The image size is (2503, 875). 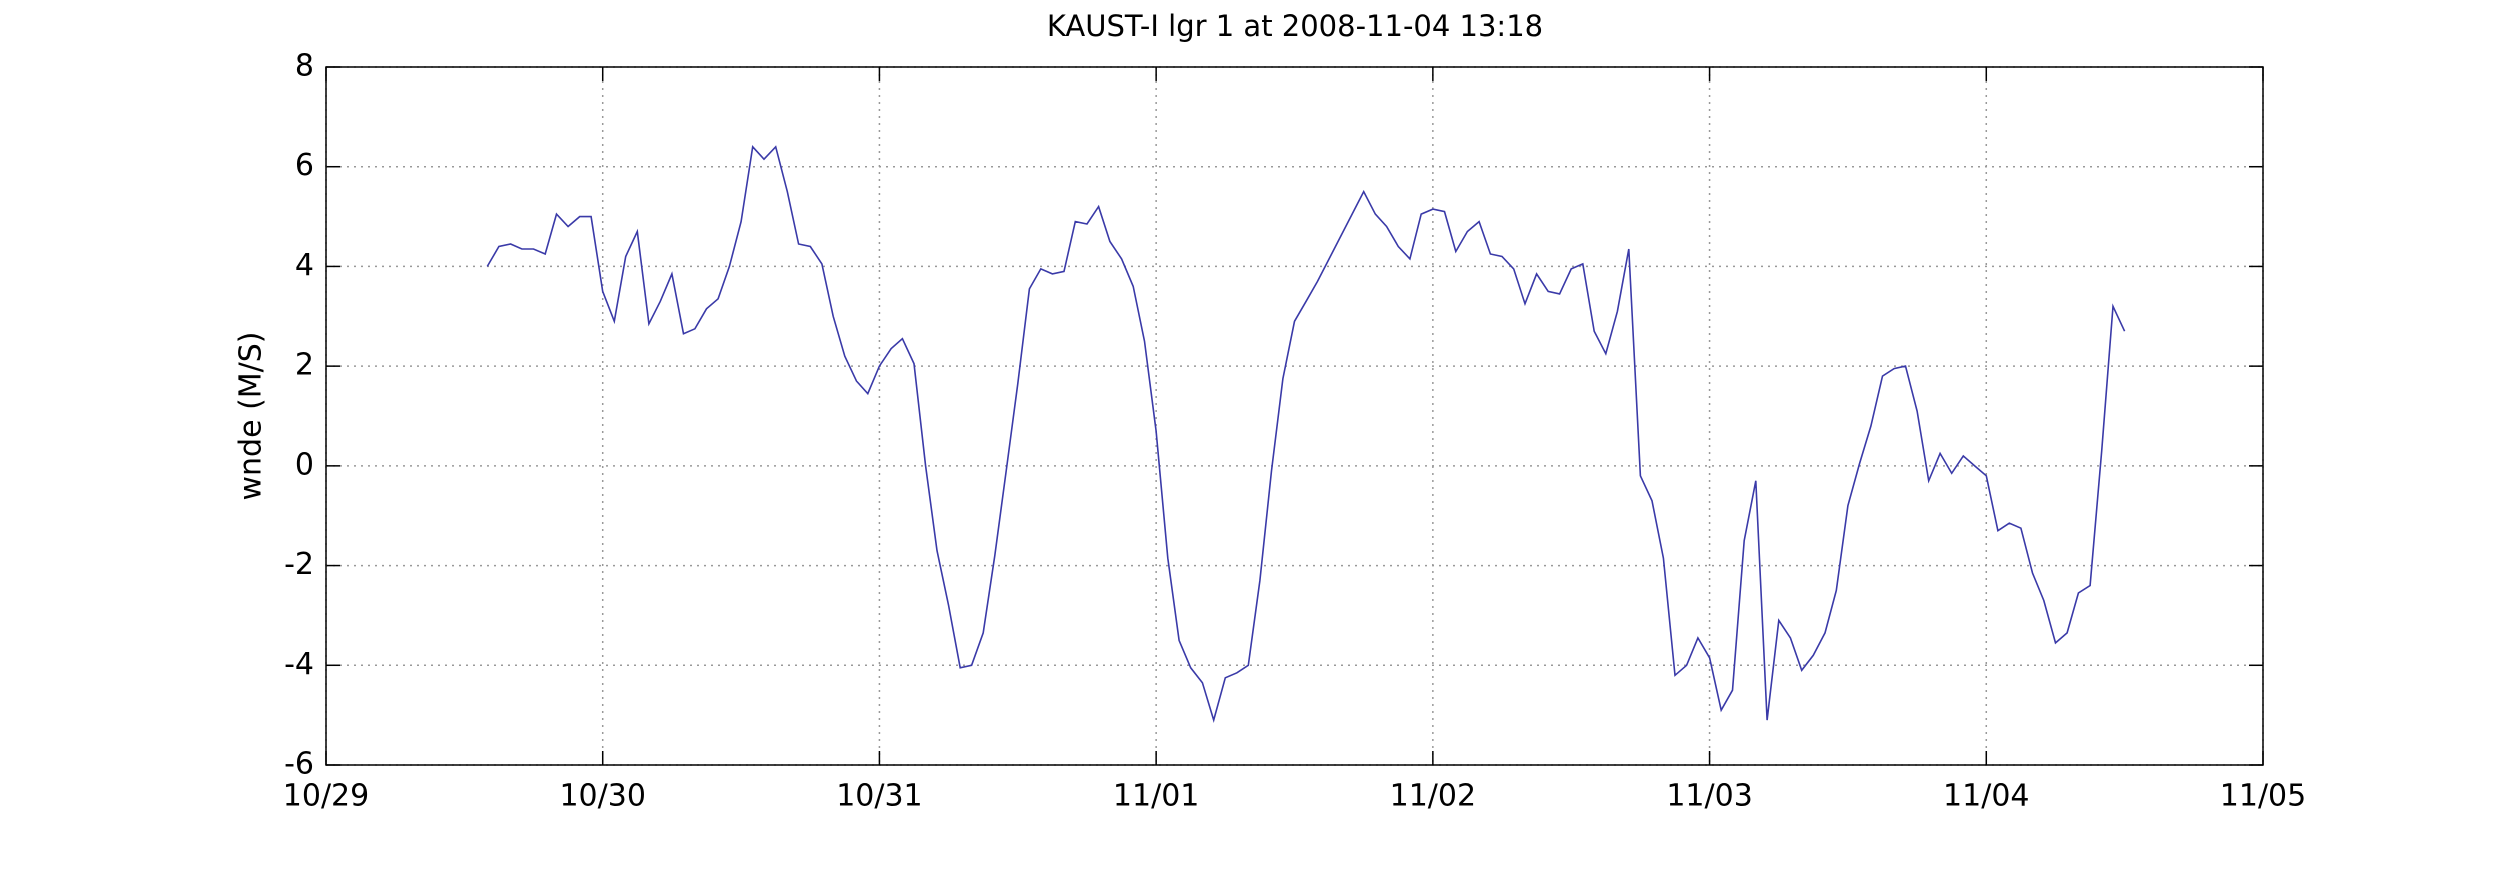 I want to click on x-tick-label: 11/02, so click(x=1433, y=796).